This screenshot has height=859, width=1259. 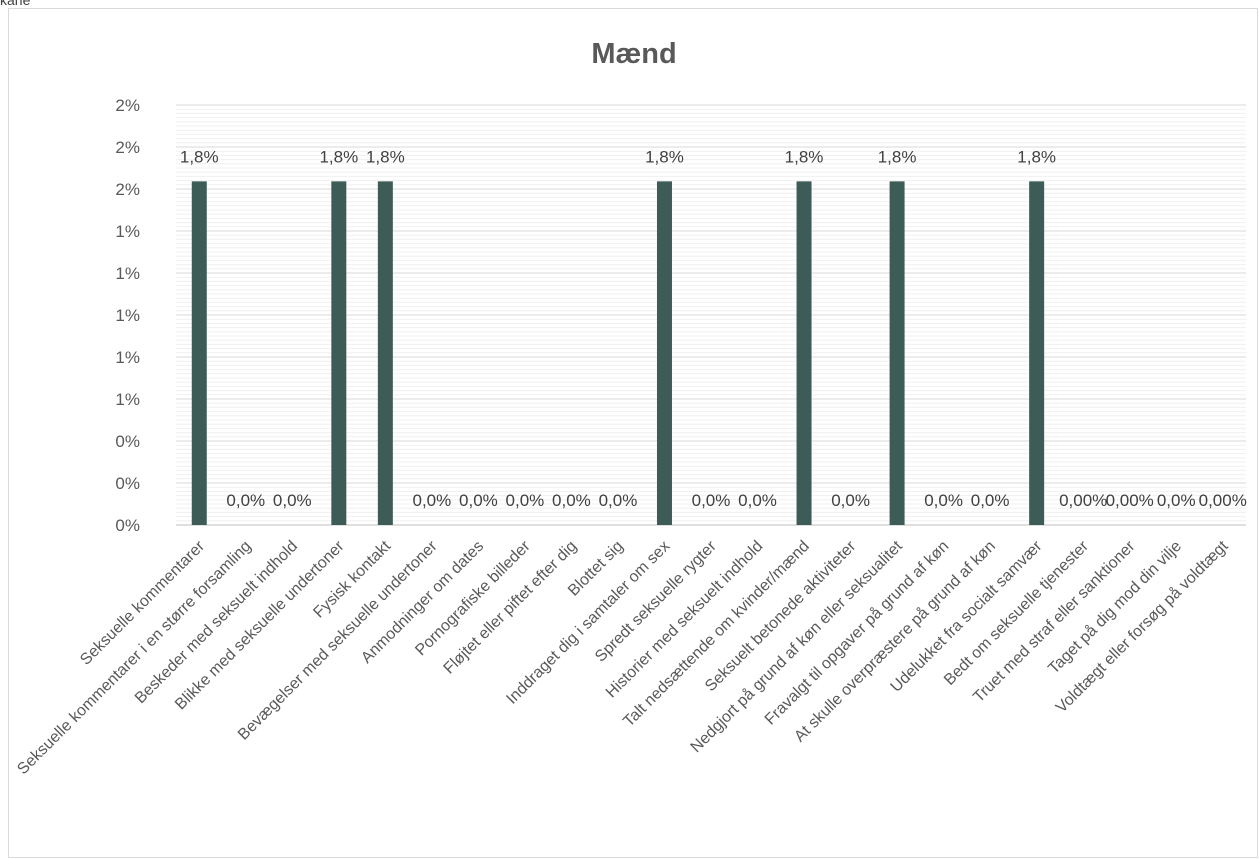 What do you see at coordinates (260, 625) in the screenshot?
I see `x-tick-label: Blikke med seksuelle undertoner` at bounding box center [260, 625].